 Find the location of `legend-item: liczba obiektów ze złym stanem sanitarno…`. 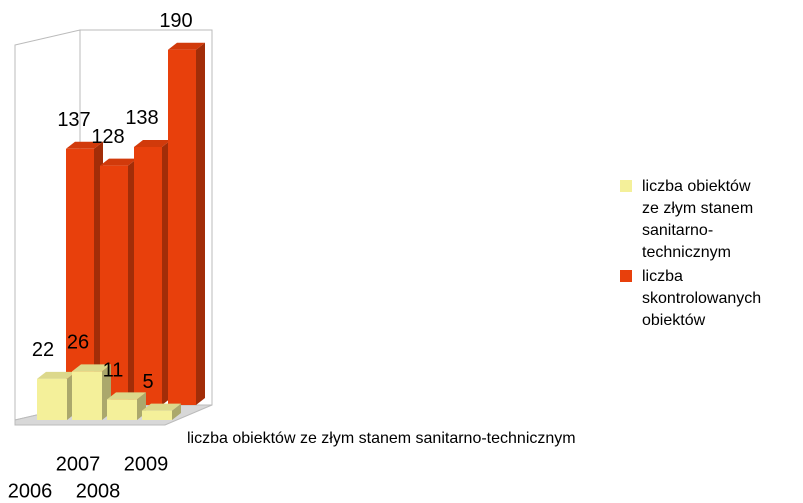

legend-item: liczba obiektów ze złym stanem sanitarno… is located at coordinates (695, 220).